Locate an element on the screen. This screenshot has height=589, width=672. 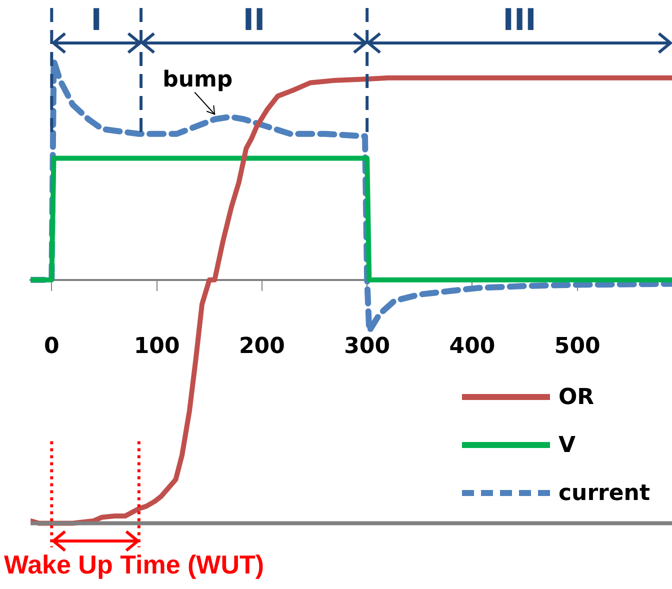
x-tick-label: 500 is located at coordinates (577, 346).